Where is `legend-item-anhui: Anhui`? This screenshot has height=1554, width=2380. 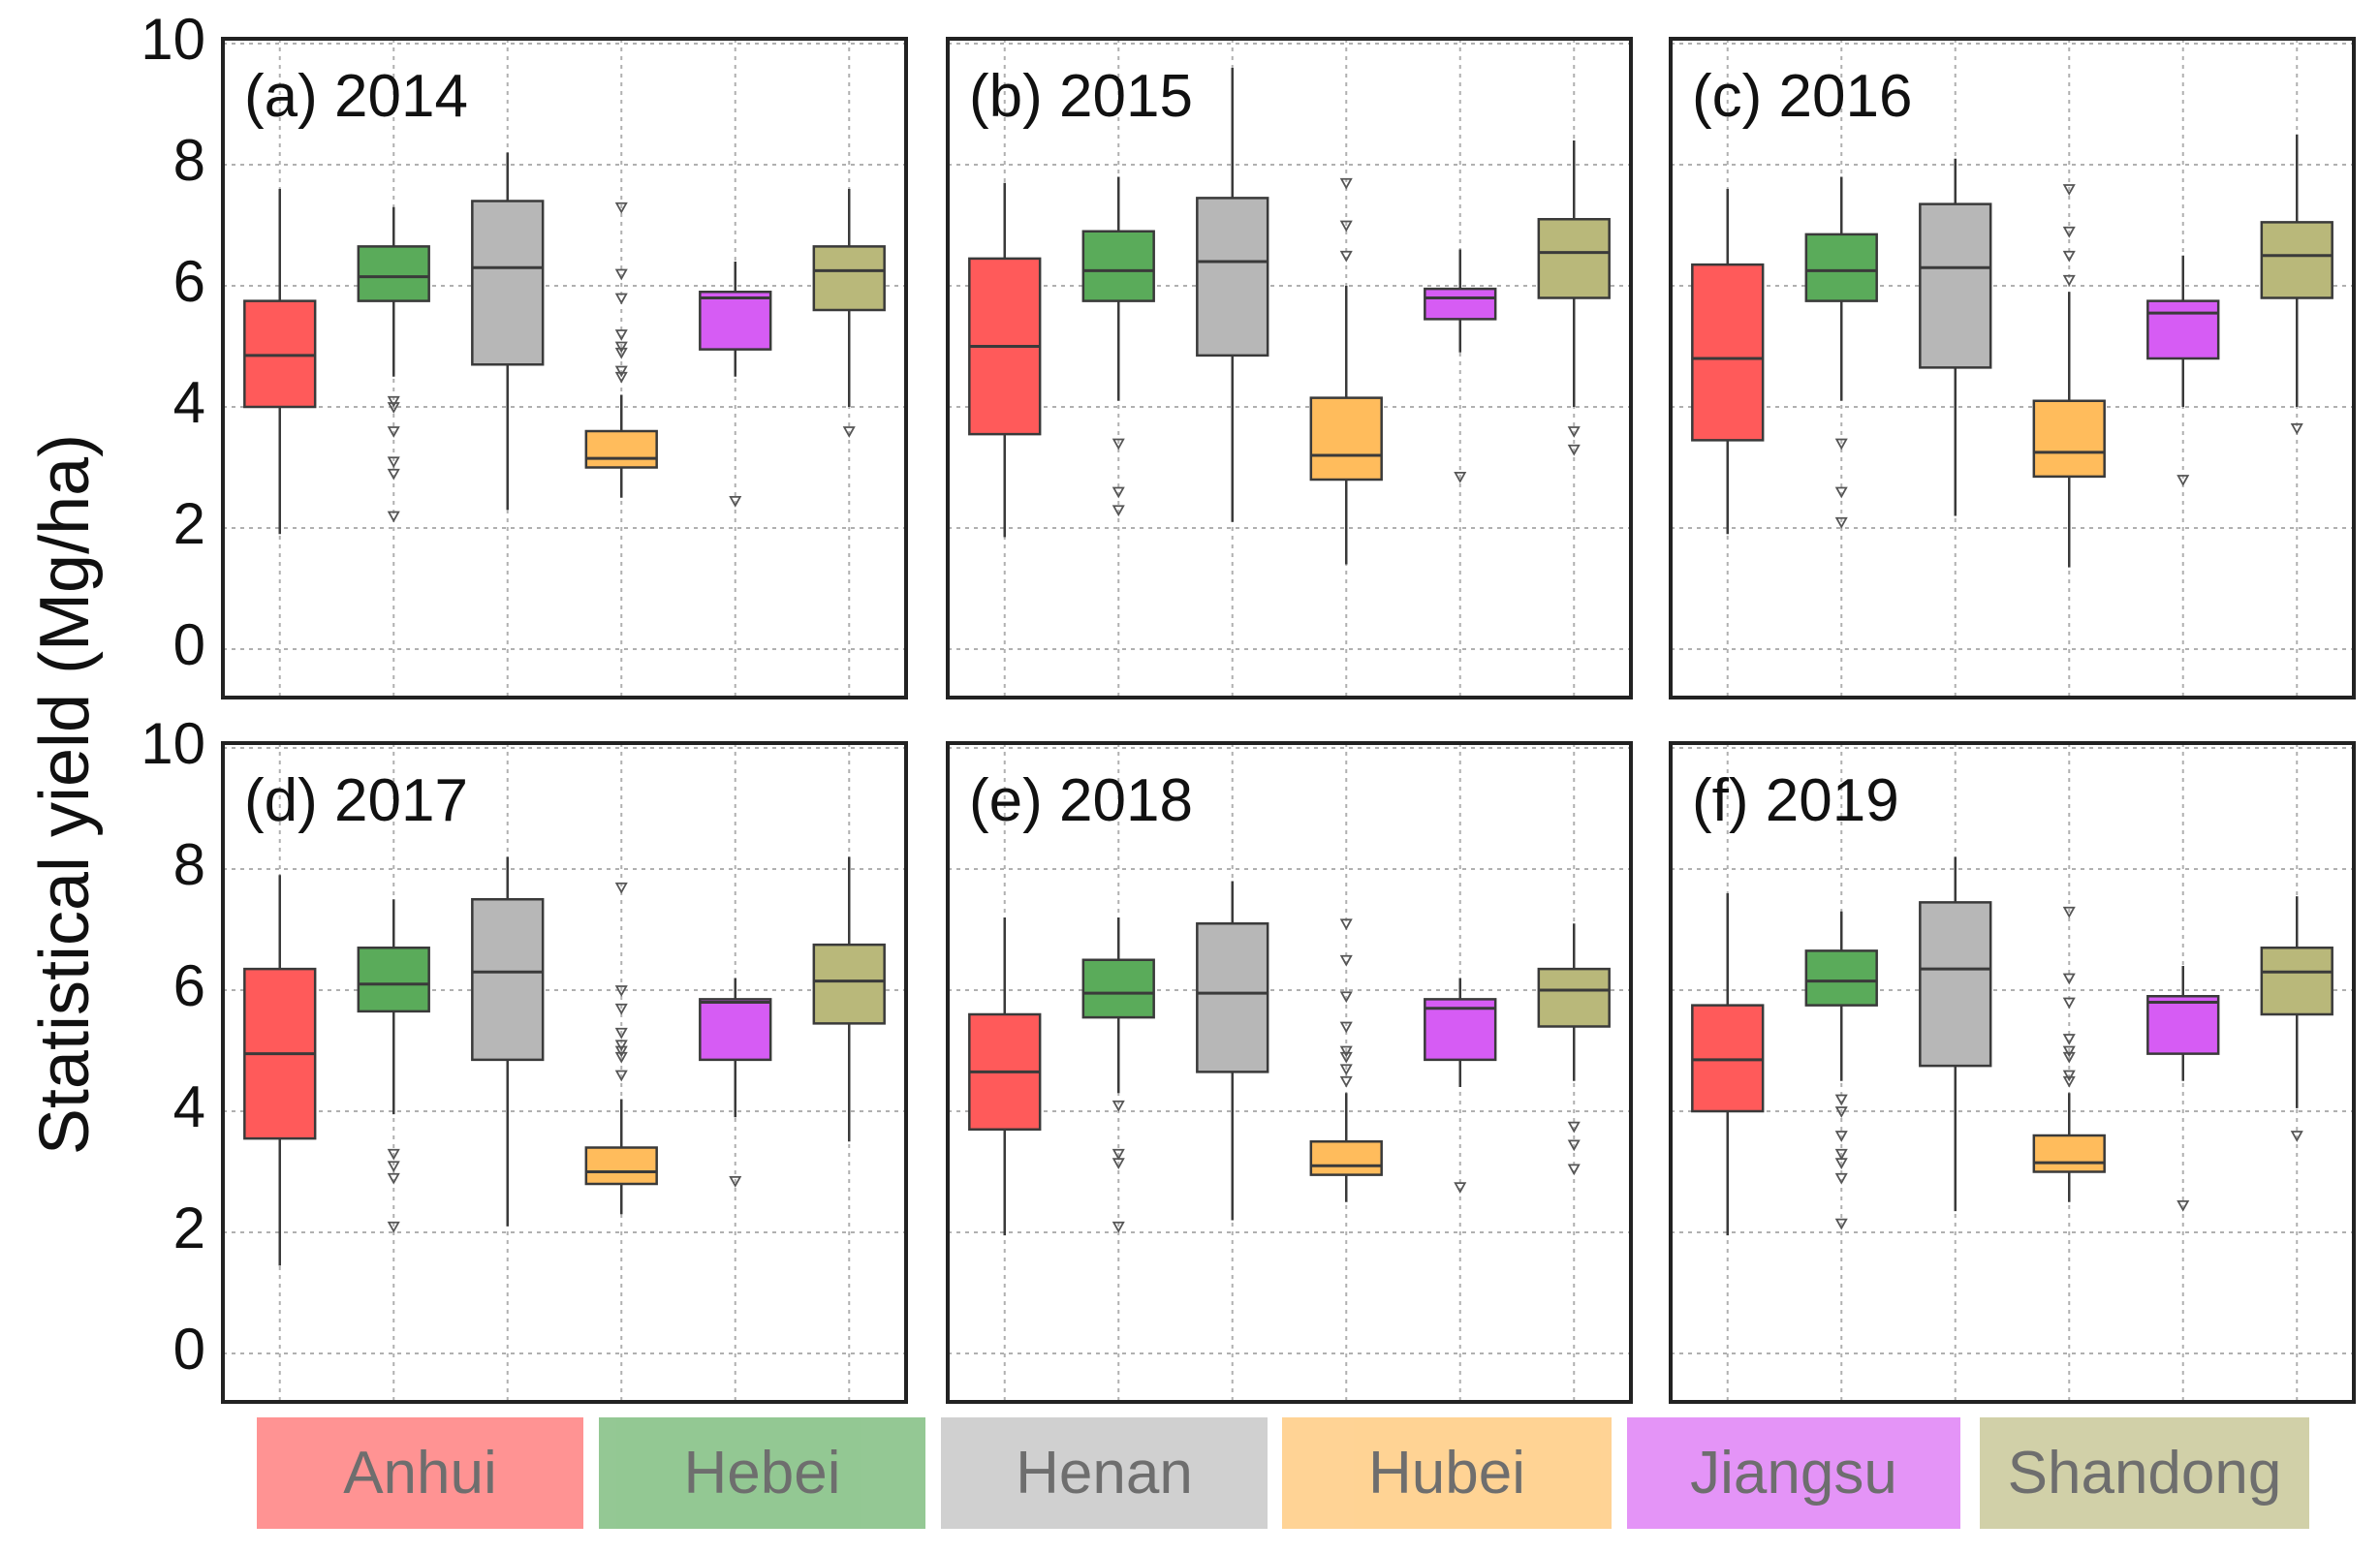 legend-item-anhui: Anhui is located at coordinates (420, 1473).